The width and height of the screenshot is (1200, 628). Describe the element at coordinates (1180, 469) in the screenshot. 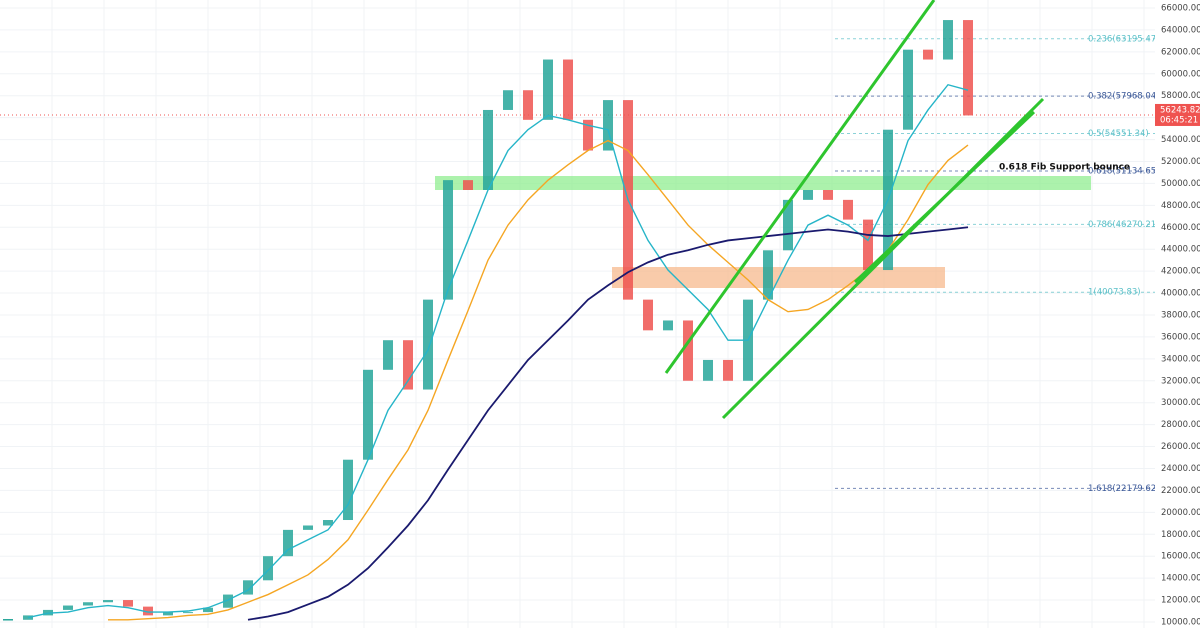

I see `y-tick-label: 24000.00` at that location.